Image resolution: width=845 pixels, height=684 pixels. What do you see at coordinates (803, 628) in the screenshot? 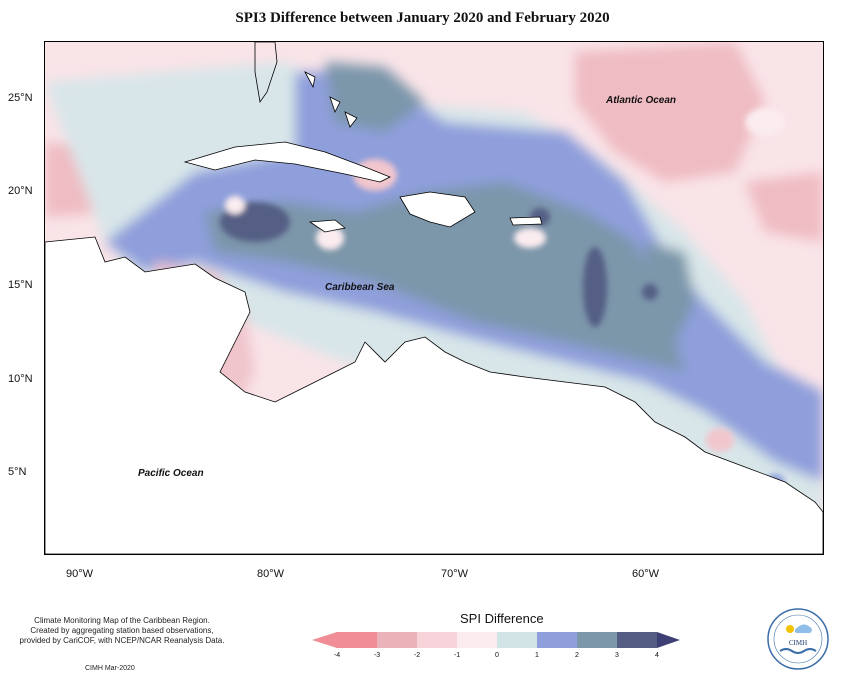
I see `cloud-icon` at bounding box center [803, 628].